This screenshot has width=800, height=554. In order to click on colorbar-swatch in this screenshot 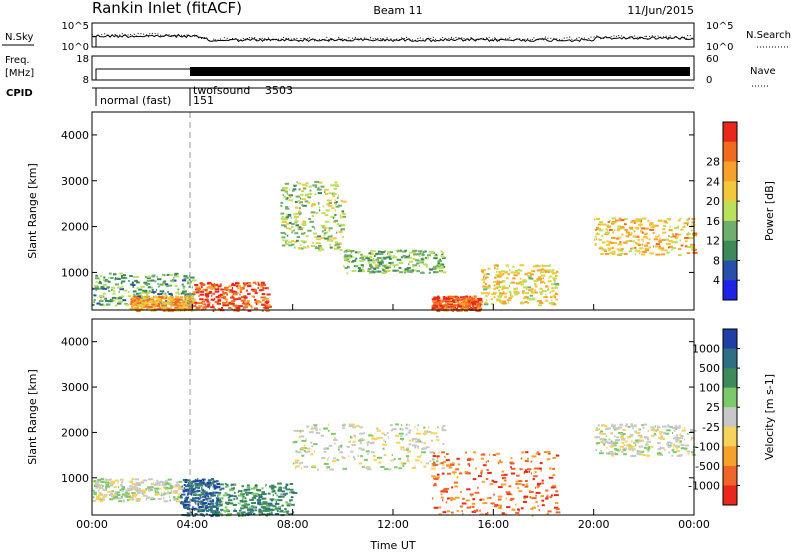, I will do `click(730, 231)`.